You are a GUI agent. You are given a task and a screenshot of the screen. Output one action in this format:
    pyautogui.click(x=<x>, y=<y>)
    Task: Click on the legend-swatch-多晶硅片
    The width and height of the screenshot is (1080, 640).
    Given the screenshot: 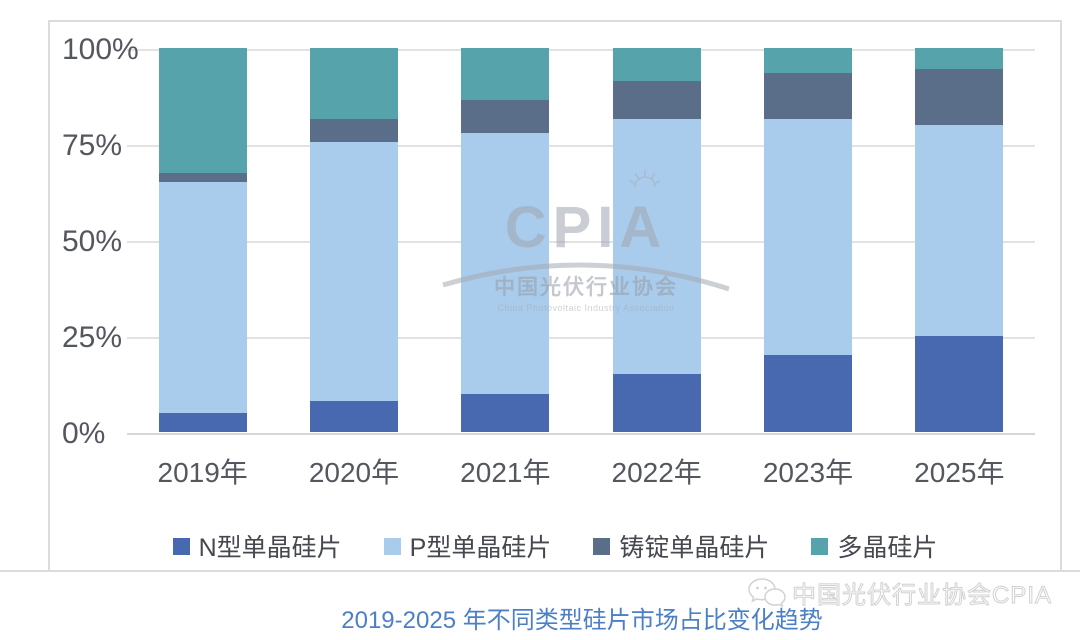 What is the action you would take?
    pyautogui.click(x=820, y=546)
    